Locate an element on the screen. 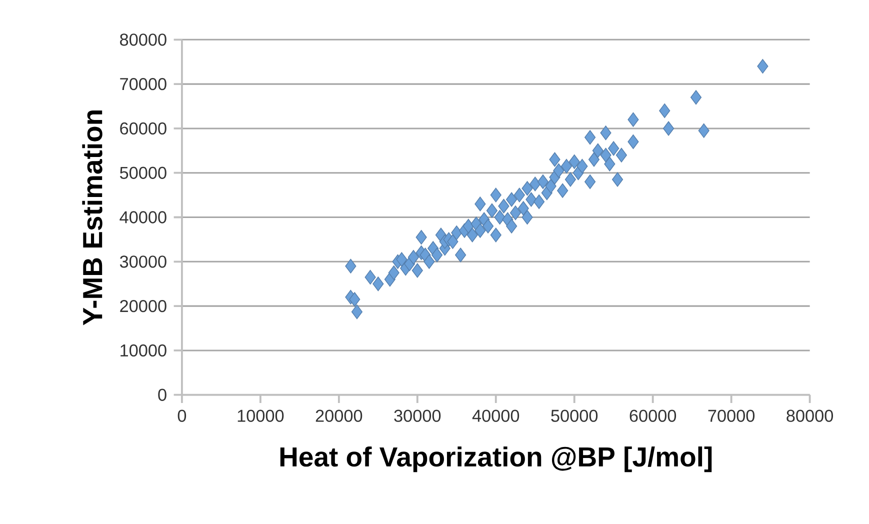 The height and width of the screenshot is (524, 869). x-tick-label: 30000 is located at coordinates (417, 416).